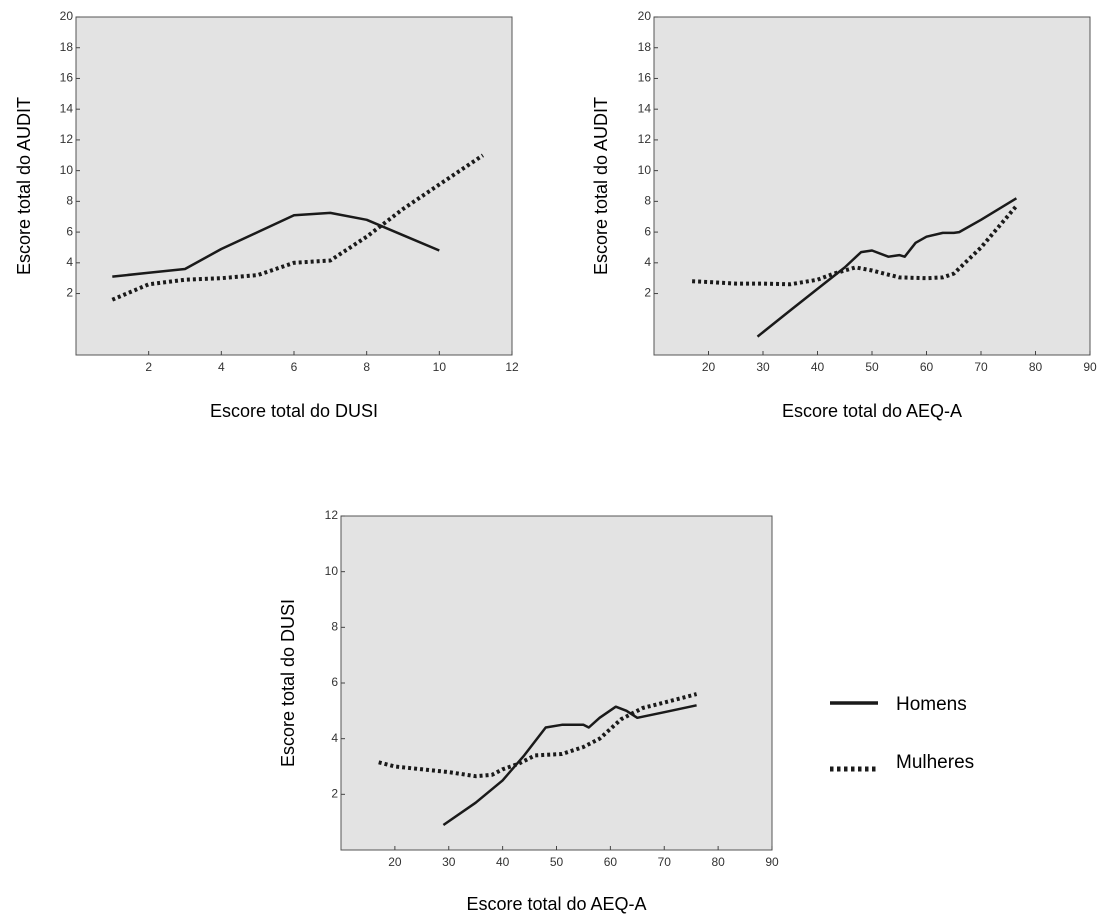  What do you see at coordinates (931, 704) in the screenshot?
I see `legend-label-homens: Homens` at bounding box center [931, 704].